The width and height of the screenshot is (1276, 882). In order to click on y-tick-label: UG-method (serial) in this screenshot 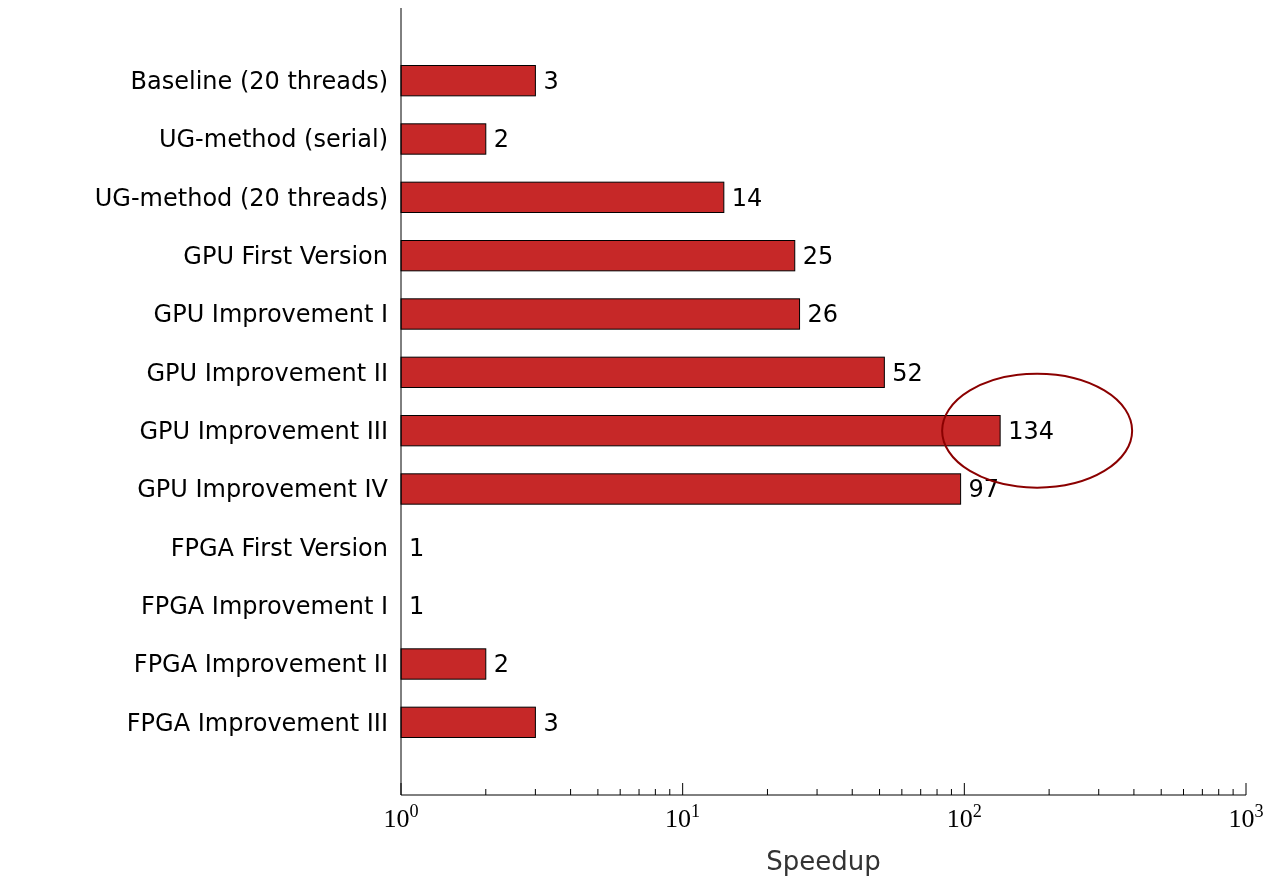, I will do `click(273, 139)`.